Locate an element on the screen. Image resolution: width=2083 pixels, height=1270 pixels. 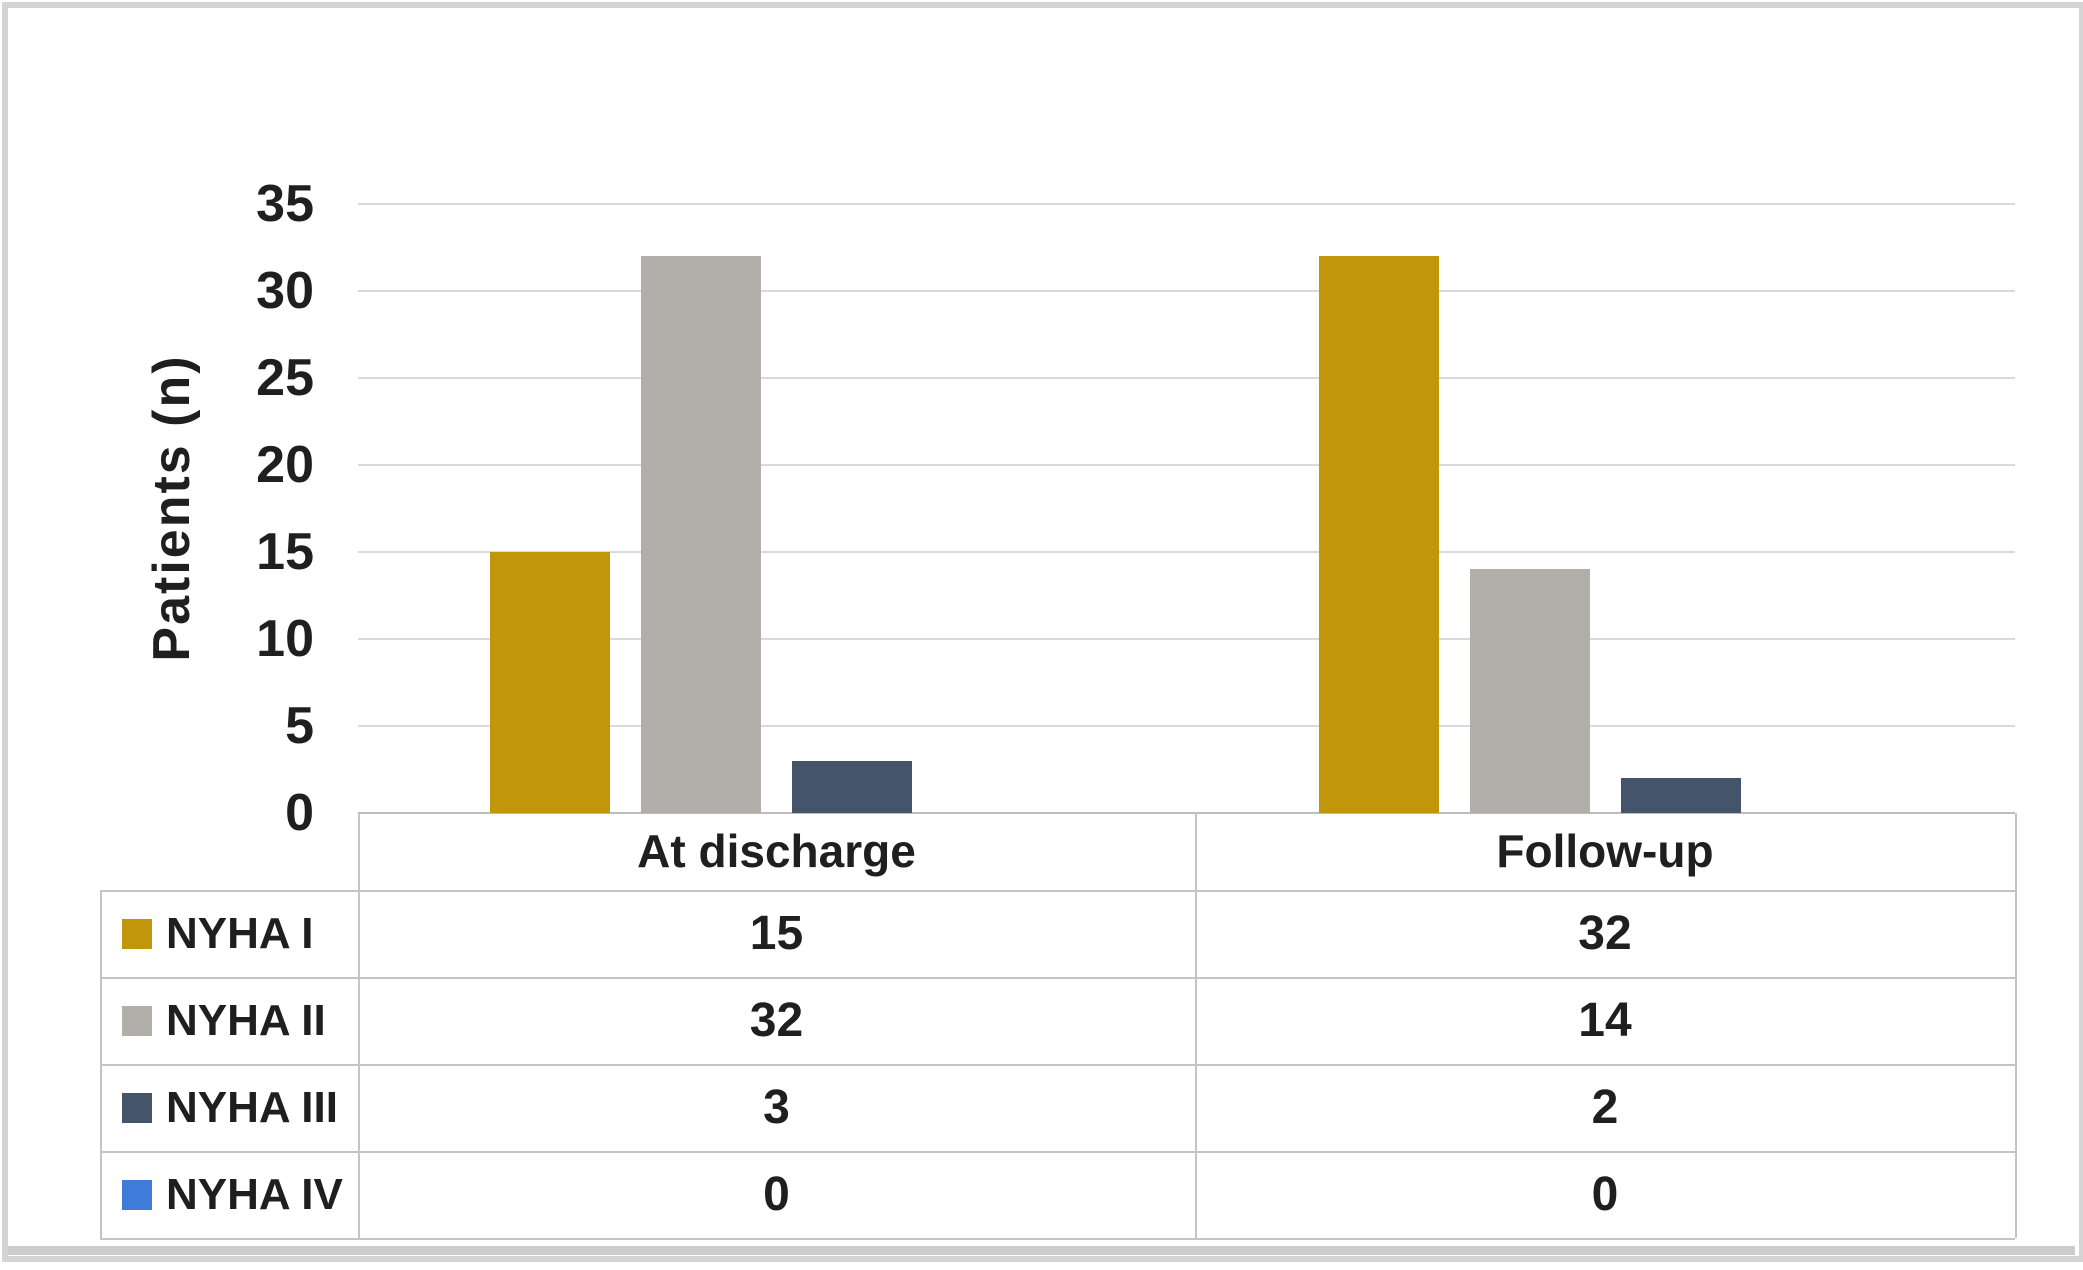
y-tick-label-5: 5 is located at coordinates (299, 726).